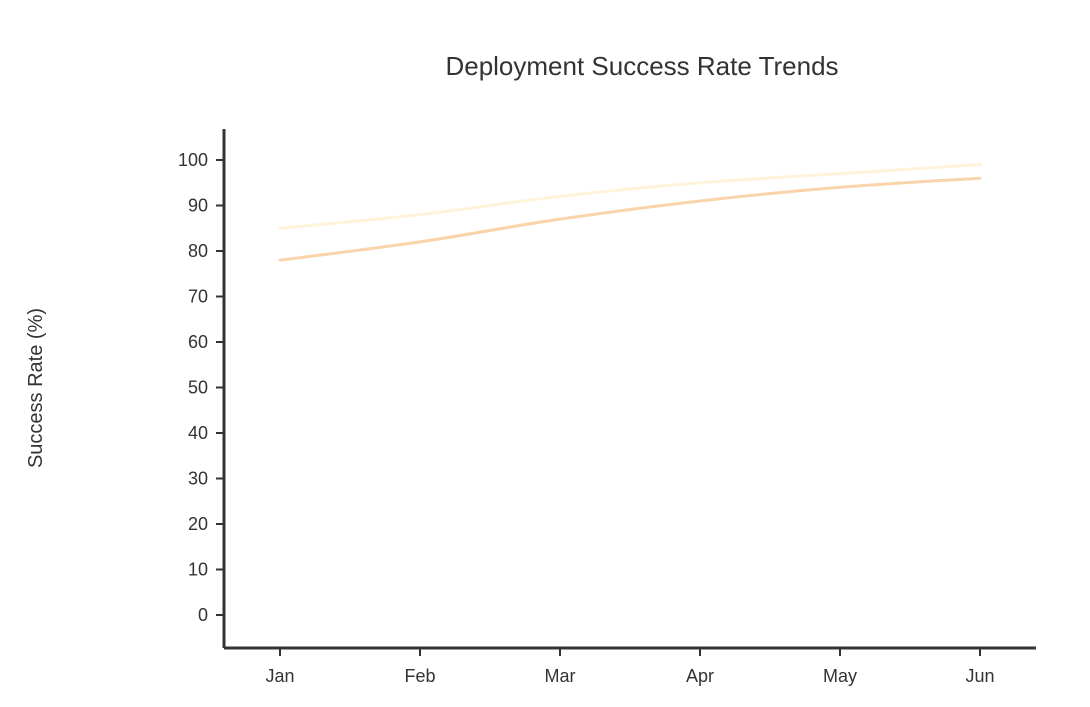 This screenshot has height=707, width=1090. Describe the element at coordinates (203, 615) in the screenshot. I see `y-tick-label: 0` at that location.